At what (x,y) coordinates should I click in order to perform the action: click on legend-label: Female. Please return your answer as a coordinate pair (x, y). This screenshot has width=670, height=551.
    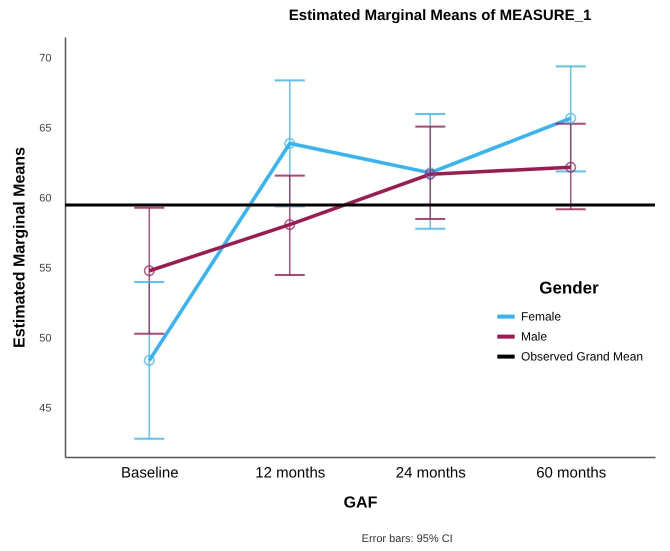
    Looking at the image, I should click on (541, 317).